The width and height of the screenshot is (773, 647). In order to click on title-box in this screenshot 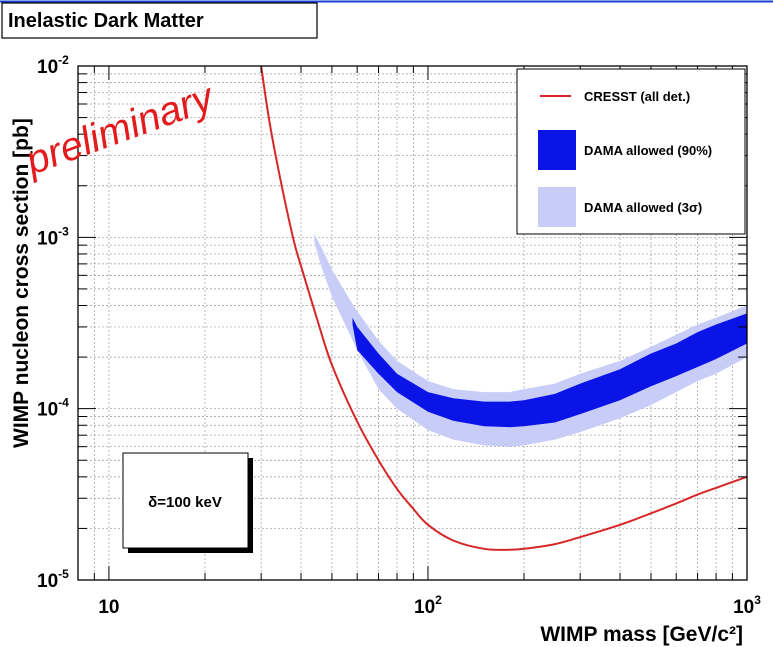, I will do `click(159, 20)`.